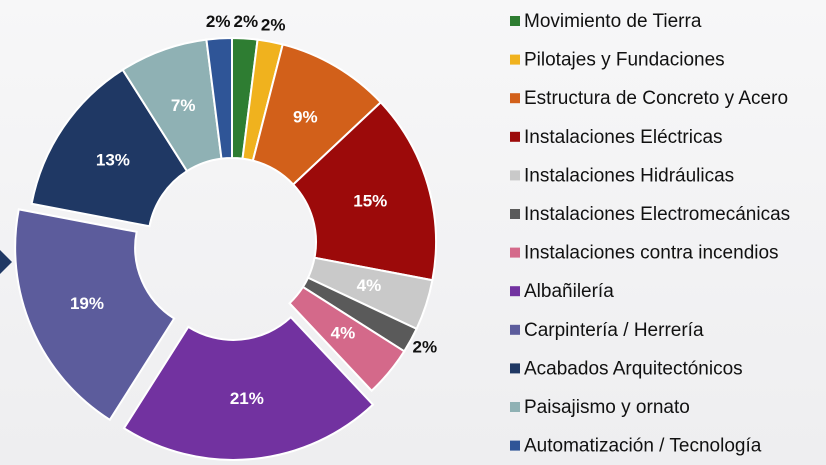 The width and height of the screenshot is (826, 465). What do you see at coordinates (623, 137) in the screenshot?
I see `legend-label: Instalaciones Eléctricas` at bounding box center [623, 137].